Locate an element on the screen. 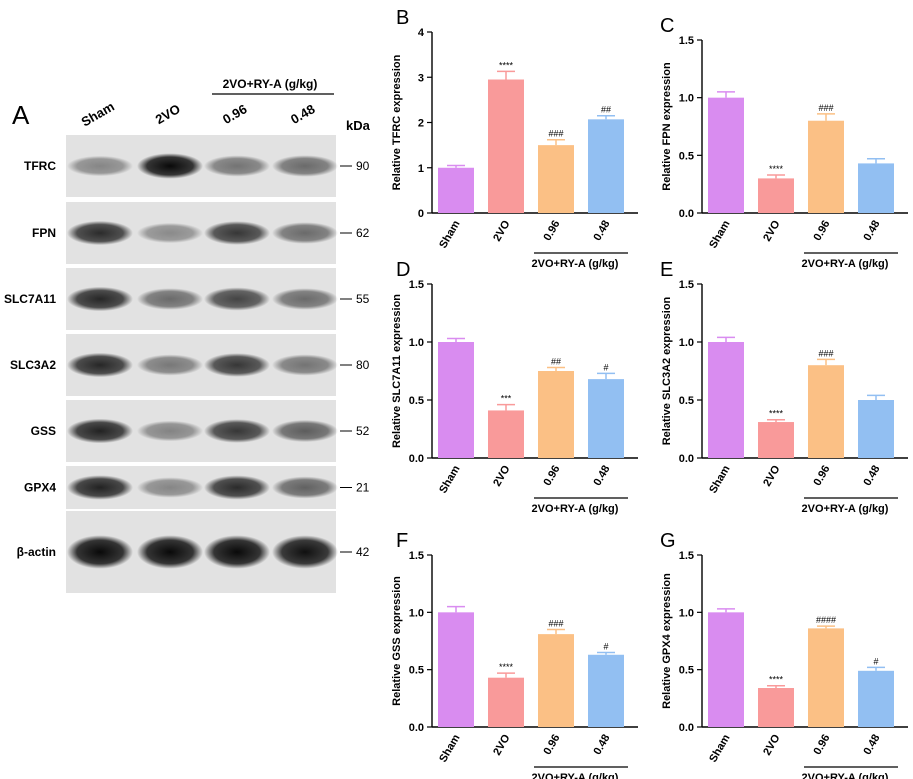 The image size is (913, 779). kda-value: 62 is located at coordinates (363, 233).